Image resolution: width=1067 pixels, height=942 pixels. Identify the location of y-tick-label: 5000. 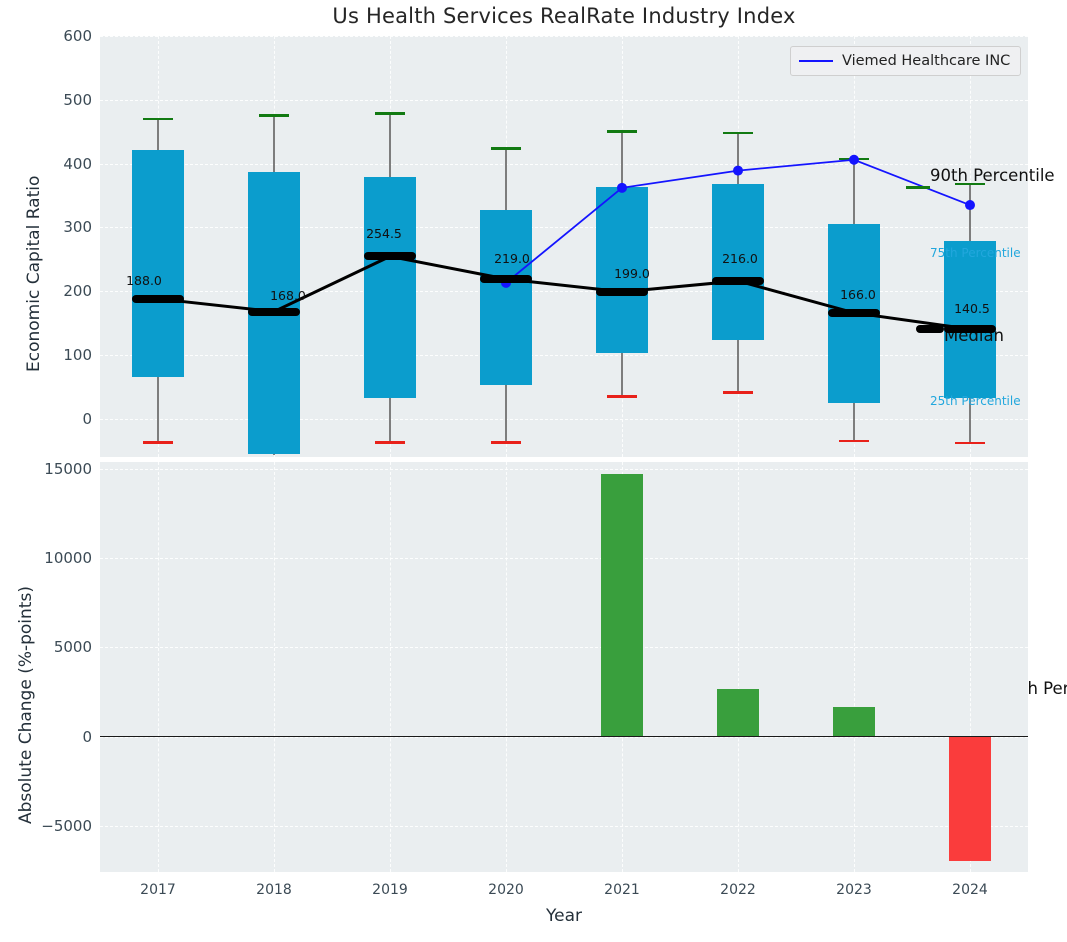
(72, 647).